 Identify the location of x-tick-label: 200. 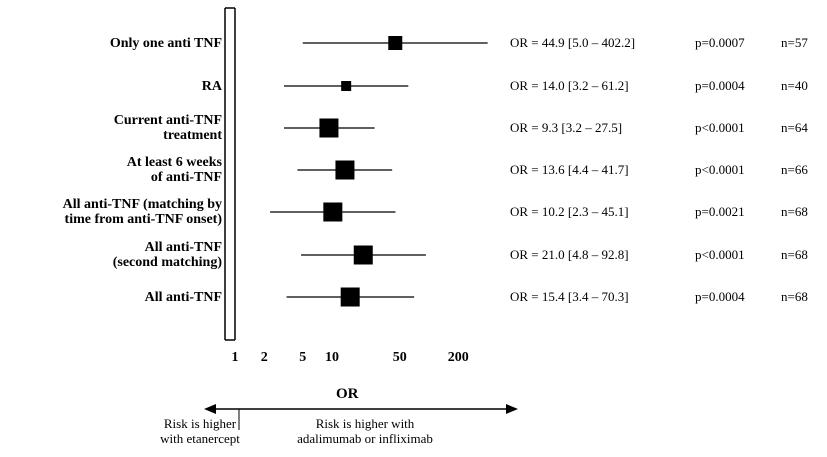
(458, 357).